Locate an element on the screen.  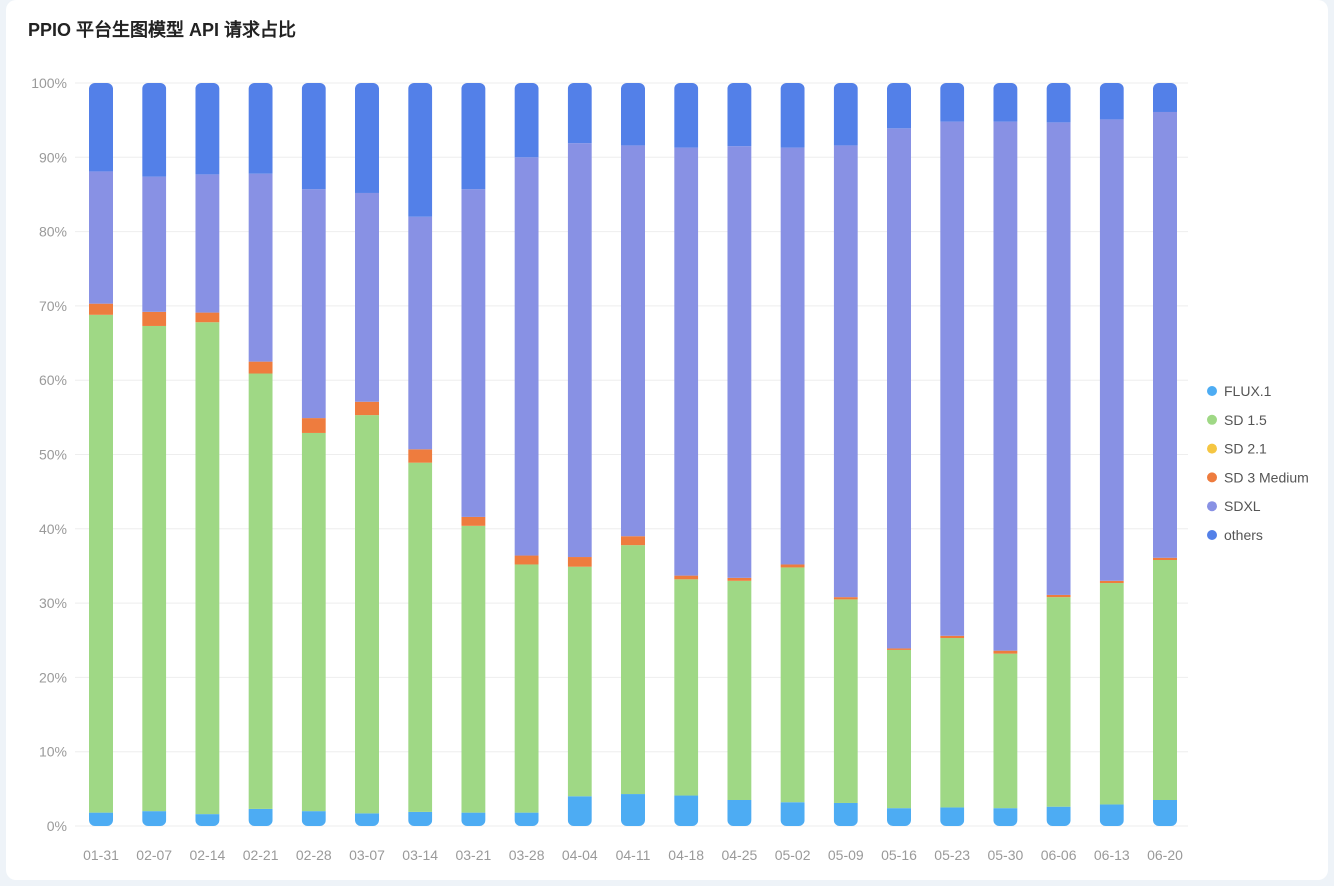
legend-label: SD 2.1 is located at coordinates (1245, 449).